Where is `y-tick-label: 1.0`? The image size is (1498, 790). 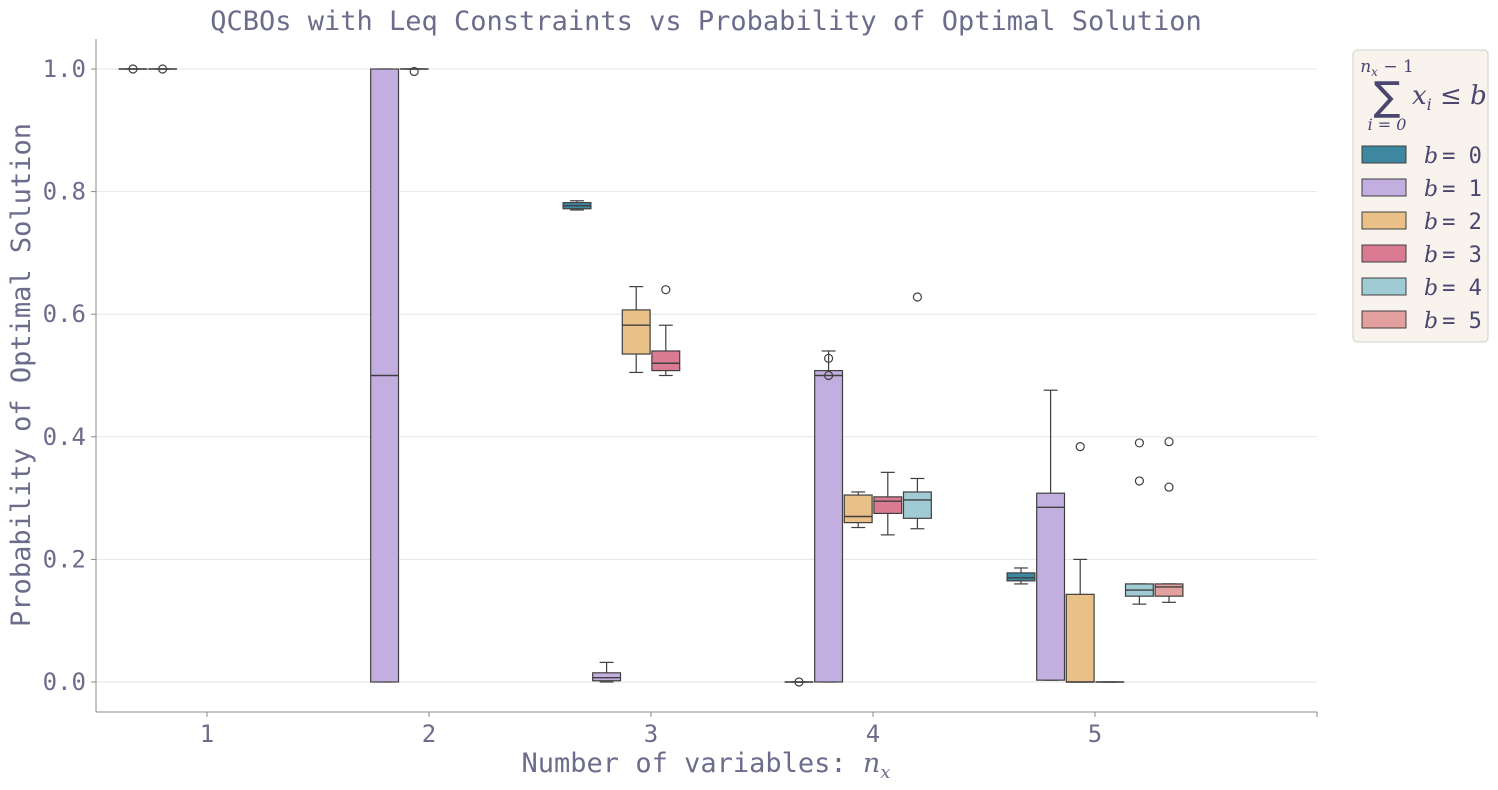
y-tick-label: 1.0 is located at coordinates (64, 69).